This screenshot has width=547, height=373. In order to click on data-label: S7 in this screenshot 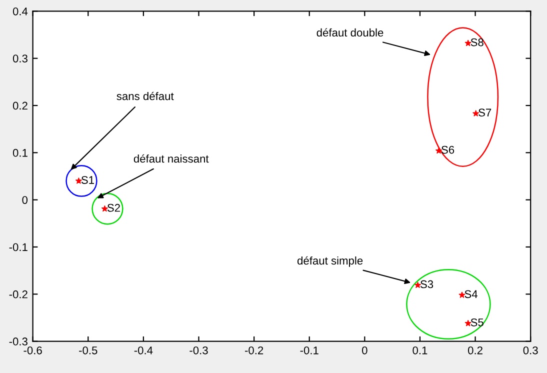, I will do `click(485, 112)`.